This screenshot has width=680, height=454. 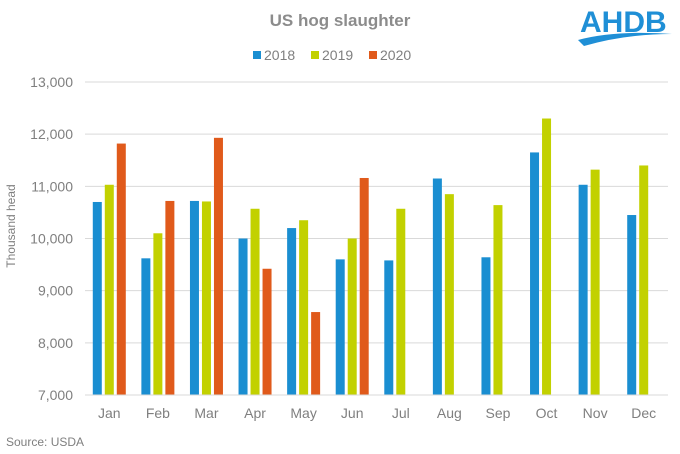 What do you see at coordinates (55, 395) in the screenshot?
I see `y-tick-label: 7,000` at bounding box center [55, 395].